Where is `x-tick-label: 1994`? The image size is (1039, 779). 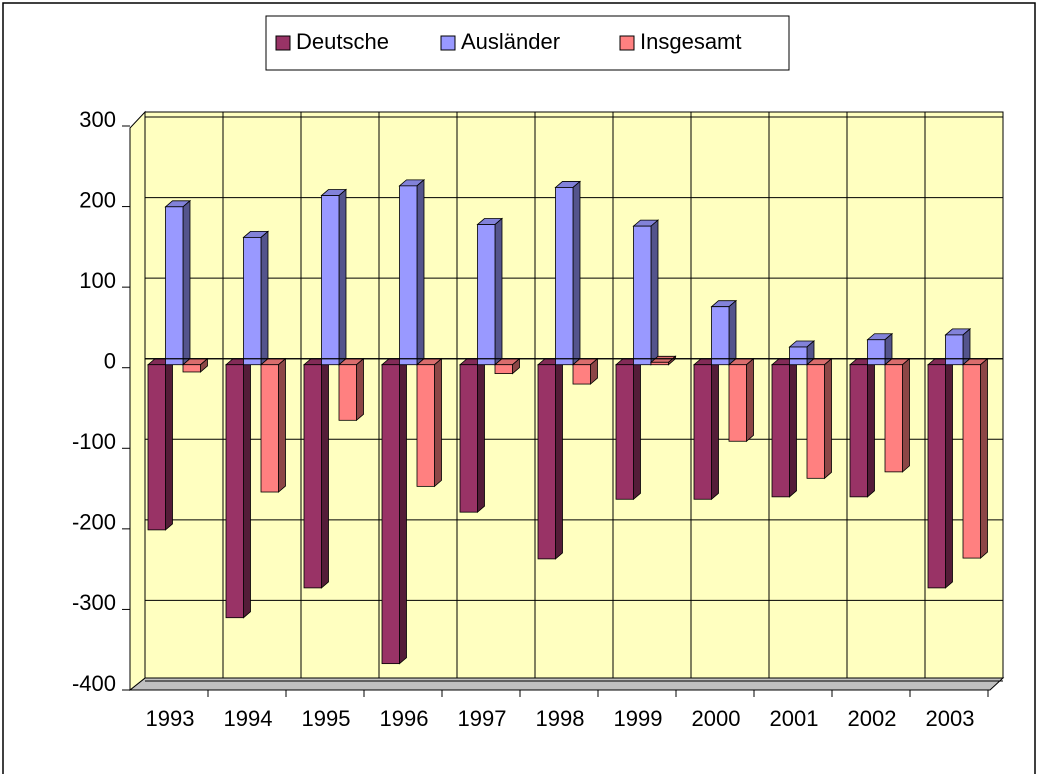 x-tick-label: 1994 is located at coordinates (248, 718).